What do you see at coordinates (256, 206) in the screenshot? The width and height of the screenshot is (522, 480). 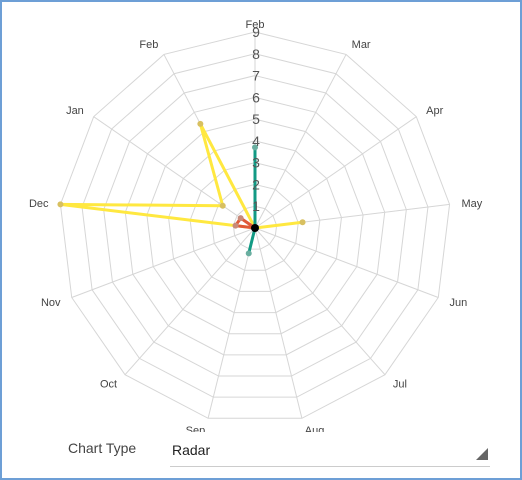 I see `radial-tick-label: 1` at bounding box center [256, 206].